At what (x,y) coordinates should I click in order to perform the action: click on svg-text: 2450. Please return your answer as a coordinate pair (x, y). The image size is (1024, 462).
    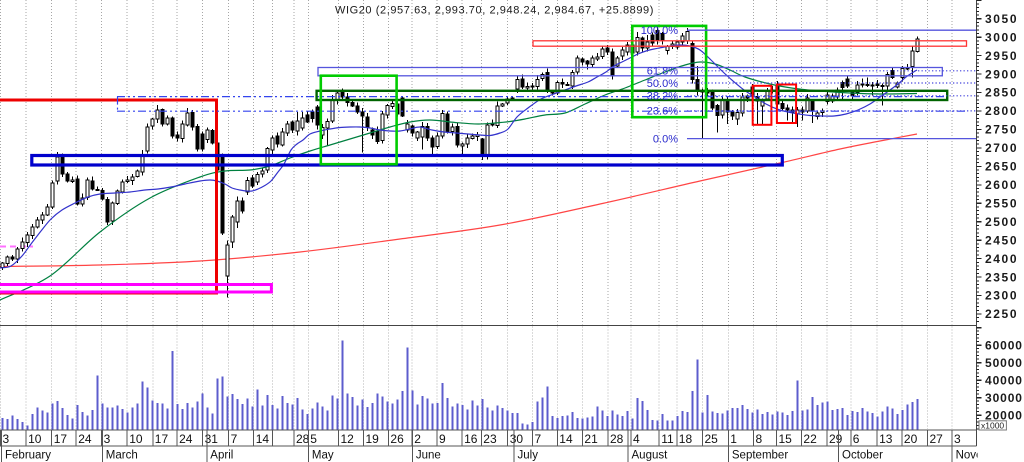
    Looking at the image, I should click on (1001, 240).